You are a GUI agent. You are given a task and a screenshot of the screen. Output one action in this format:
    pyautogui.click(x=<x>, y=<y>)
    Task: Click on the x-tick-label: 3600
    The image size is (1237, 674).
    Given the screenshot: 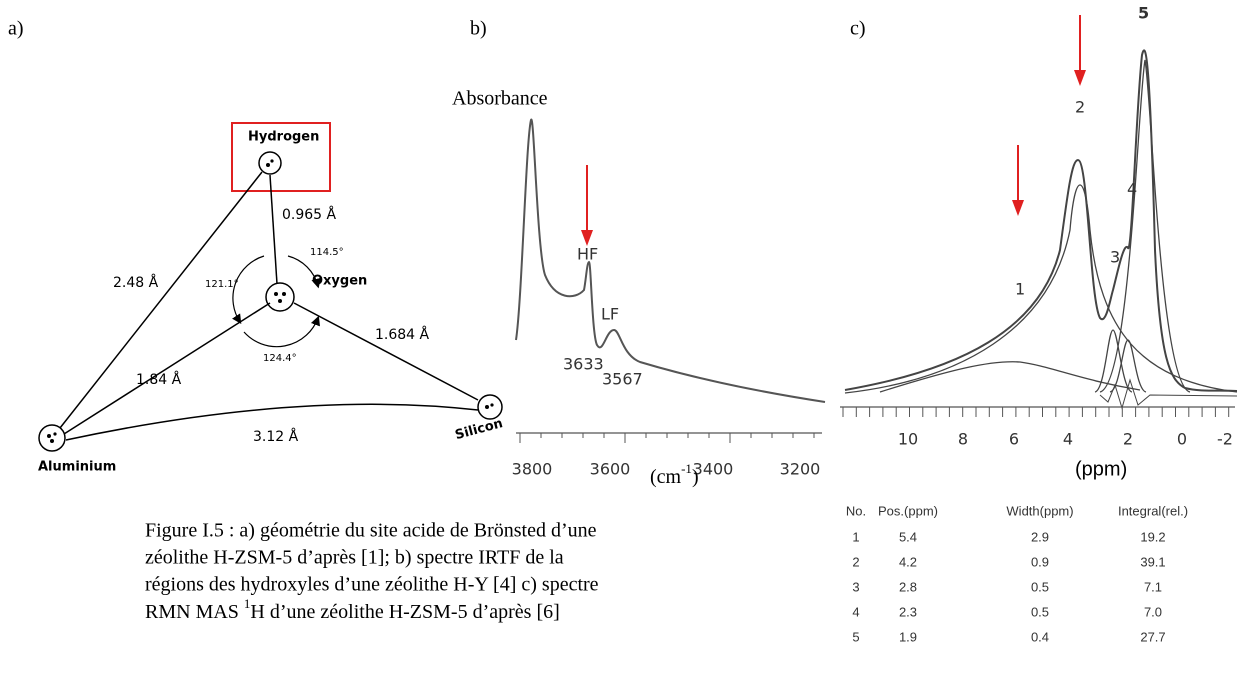 What is the action you would take?
    pyautogui.click(x=610, y=469)
    